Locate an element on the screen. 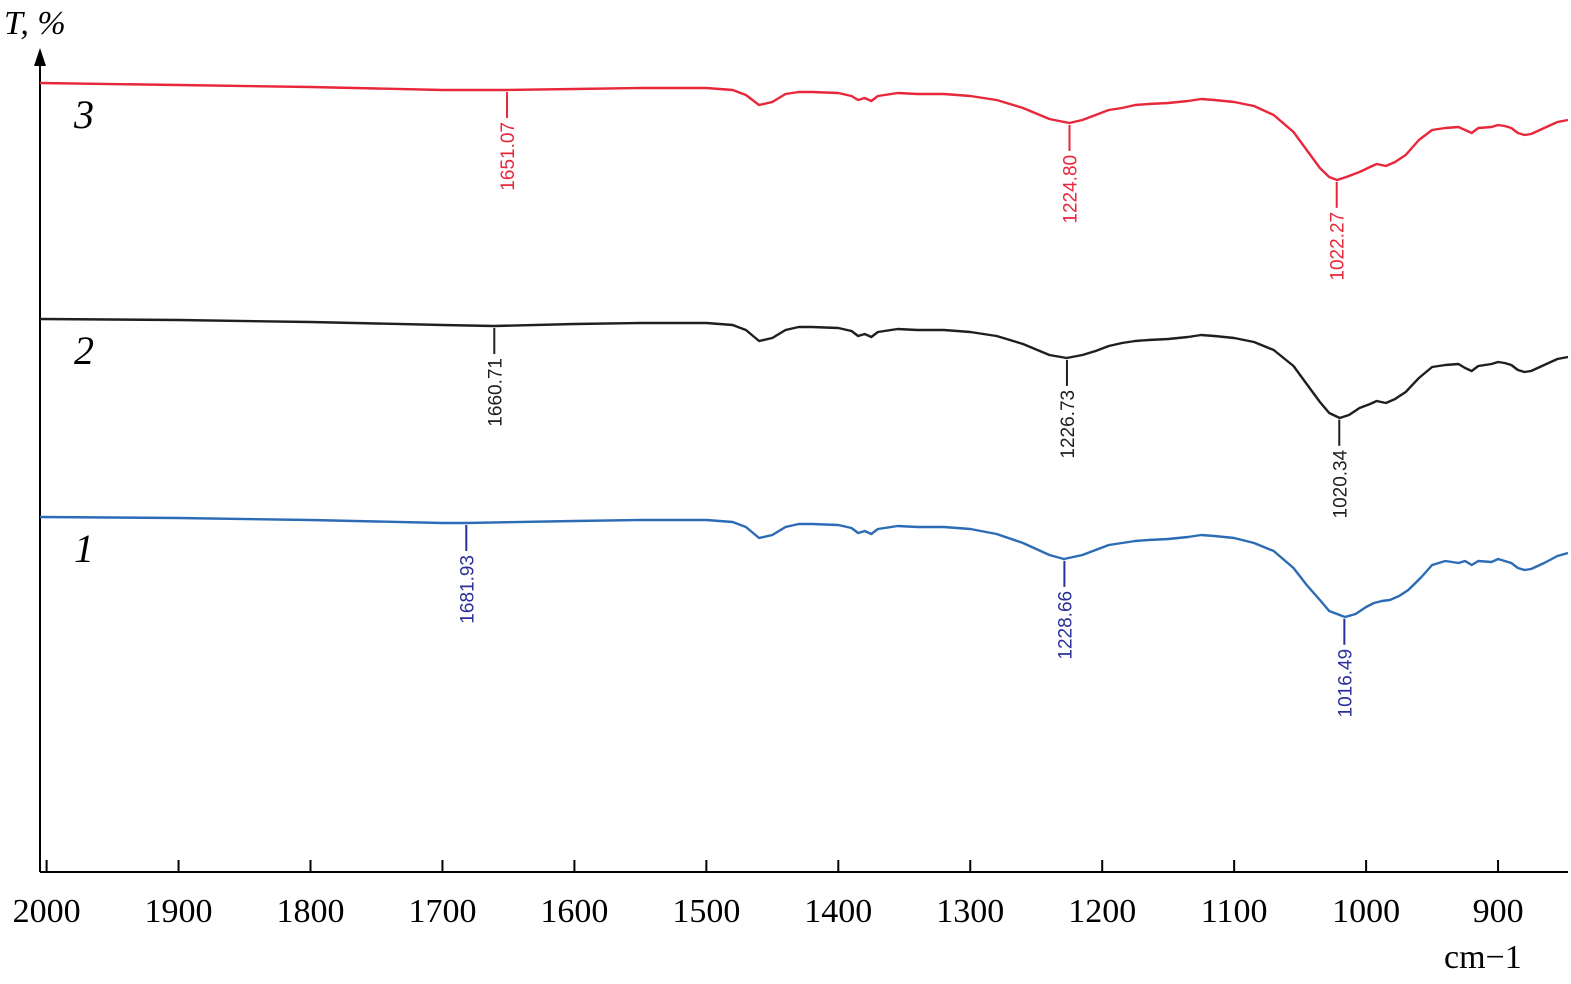 The height and width of the screenshot is (984, 1571). x-tick-label: 1500 is located at coordinates (706, 911).